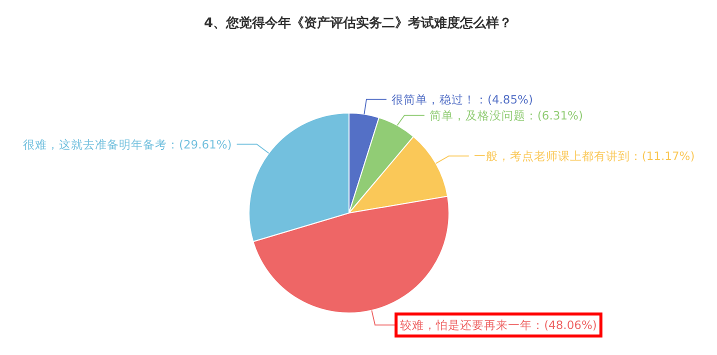 The image size is (717, 355). Describe the element at coordinates (498, 325) in the screenshot. I see `slice-label: 较难，怕是还要再来一年：(48.06%)` at that location.